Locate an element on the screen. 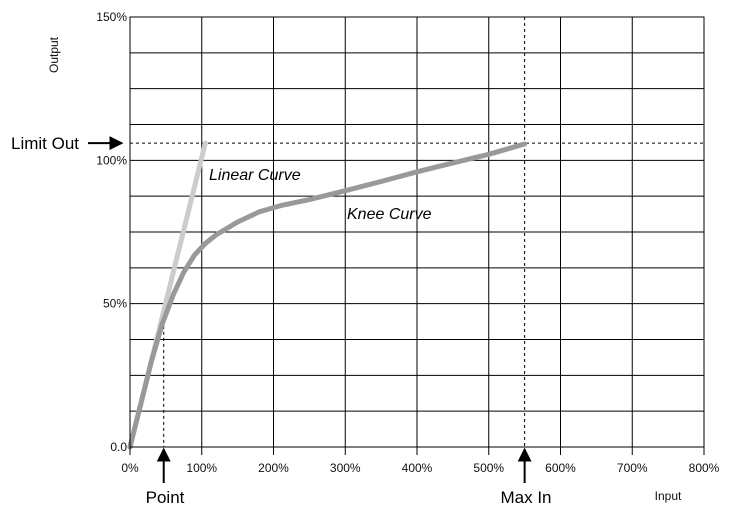 This screenshot has width=739, height=510. max-in-label: Max In is located at coordinates (525, 497).